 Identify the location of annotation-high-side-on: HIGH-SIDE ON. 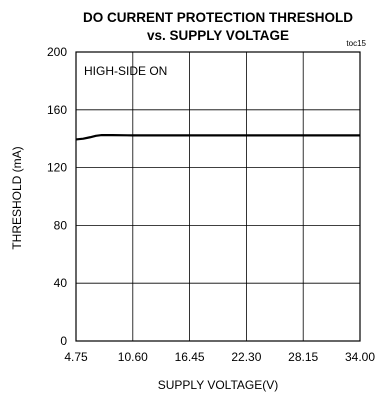
(125, 71).